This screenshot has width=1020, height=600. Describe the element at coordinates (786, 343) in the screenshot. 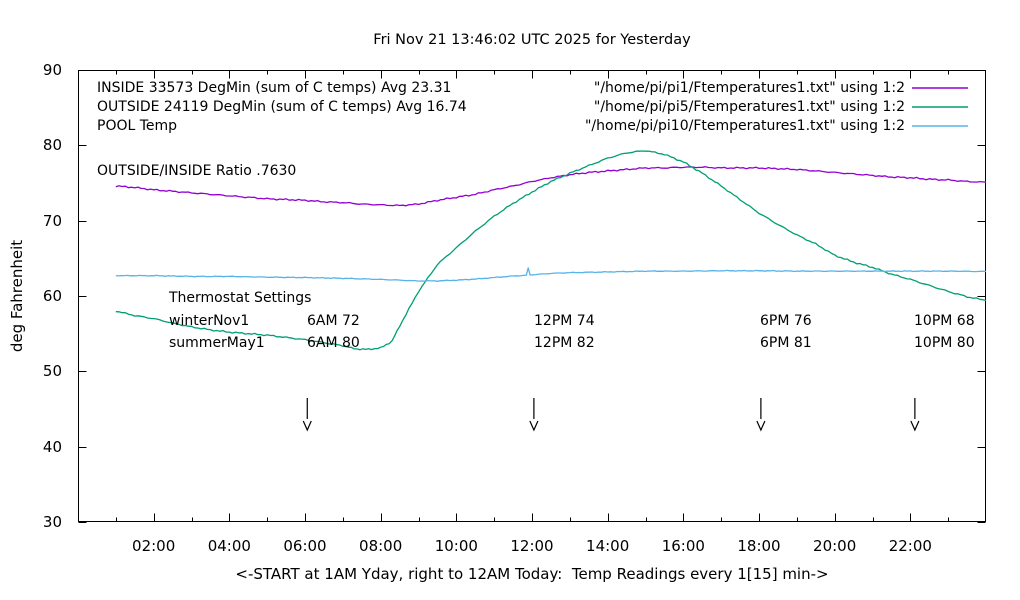

I see `thermostat-summer-6pm: 6PM 81` at that location.